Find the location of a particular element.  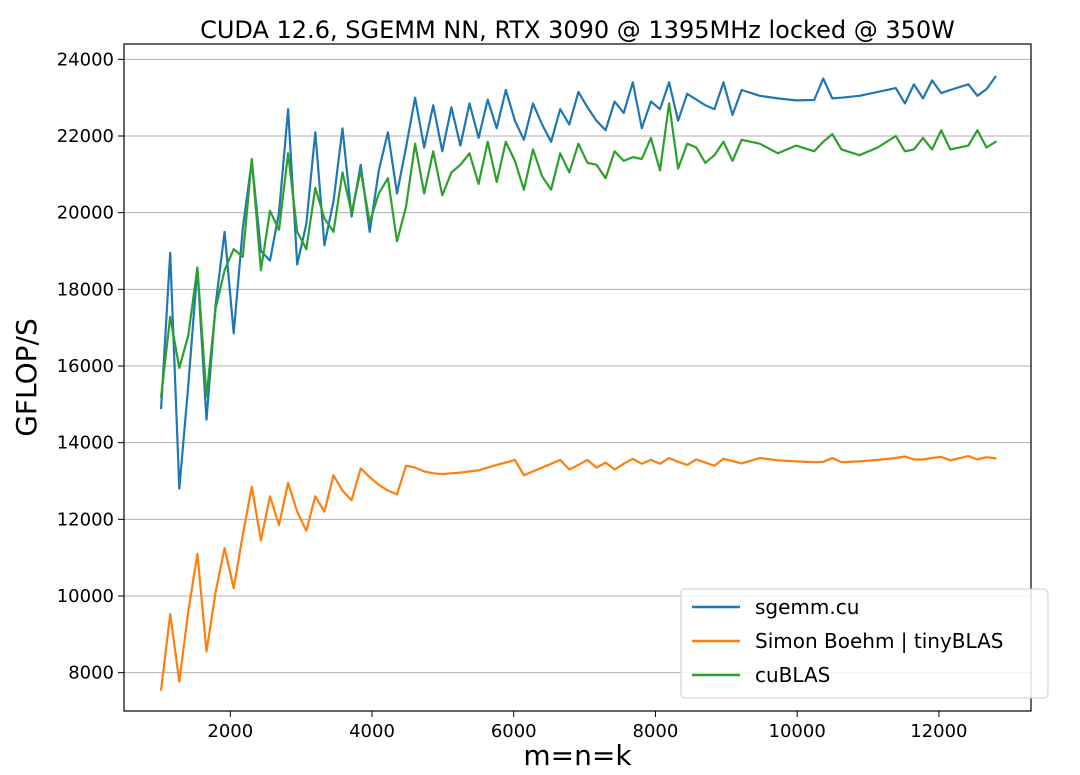

y-tick-label: 8000 is located at coordinates (91, 673).